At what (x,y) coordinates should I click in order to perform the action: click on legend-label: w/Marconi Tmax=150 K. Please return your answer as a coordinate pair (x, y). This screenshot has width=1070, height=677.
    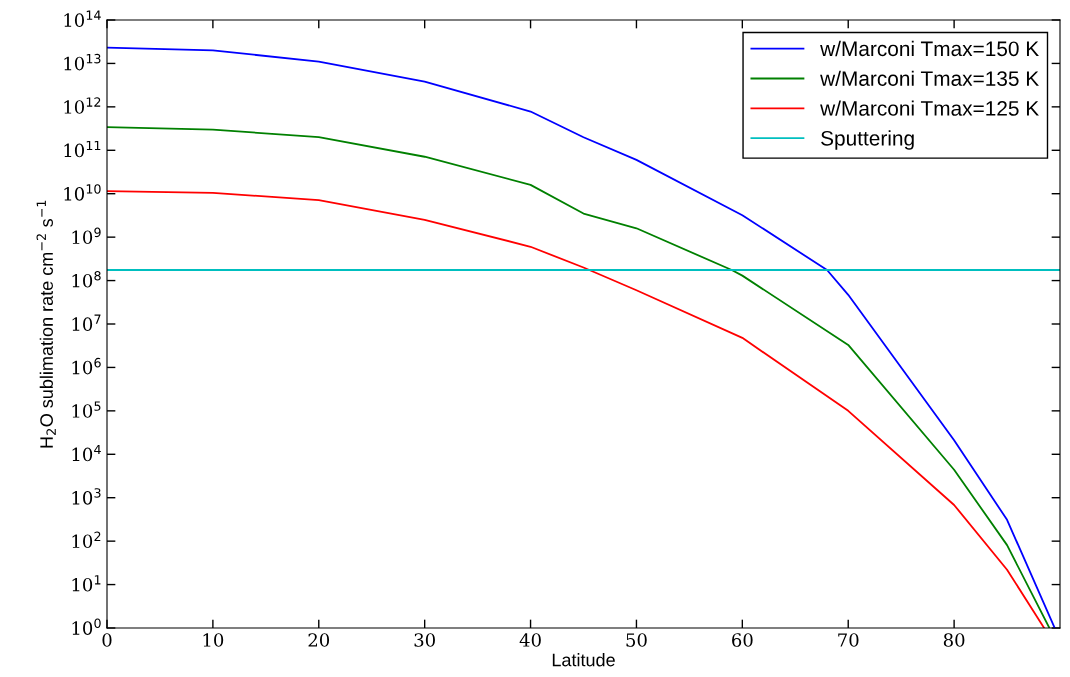
    Looking at the image, I should click on (929, 48).